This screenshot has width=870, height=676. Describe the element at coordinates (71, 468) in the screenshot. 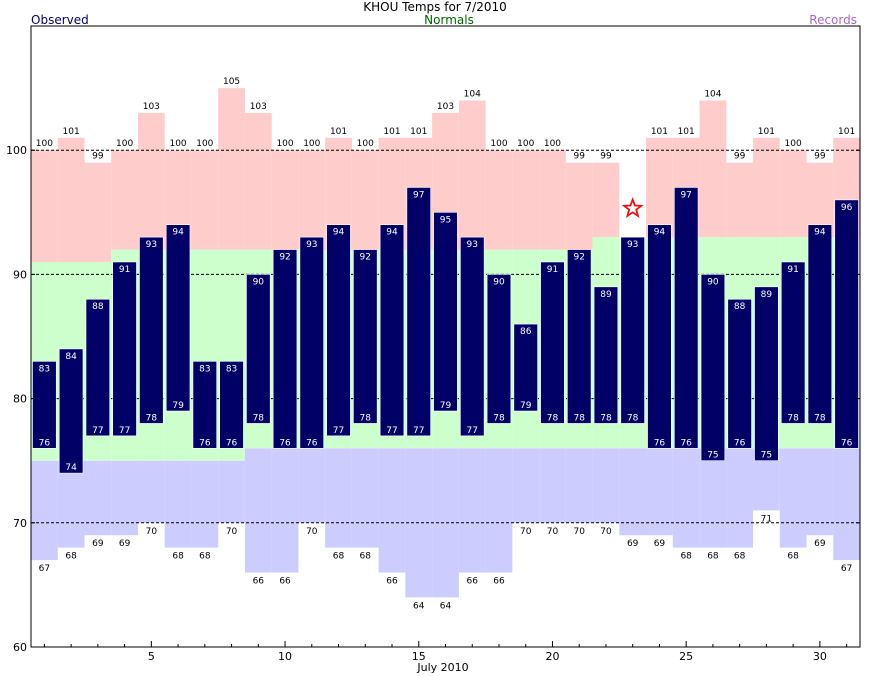

I see `observed-low-label: 74` at that location.